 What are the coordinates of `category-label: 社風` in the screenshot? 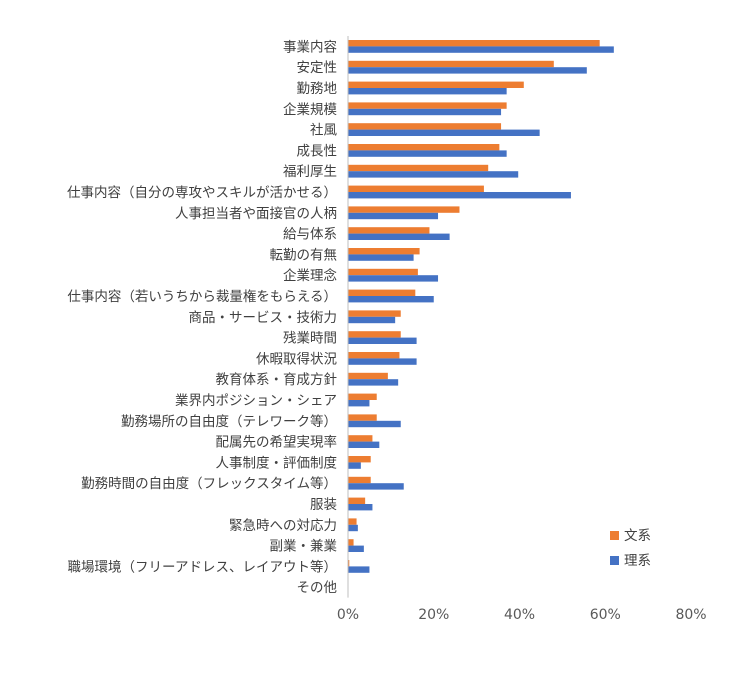 It's located at (323, 131).